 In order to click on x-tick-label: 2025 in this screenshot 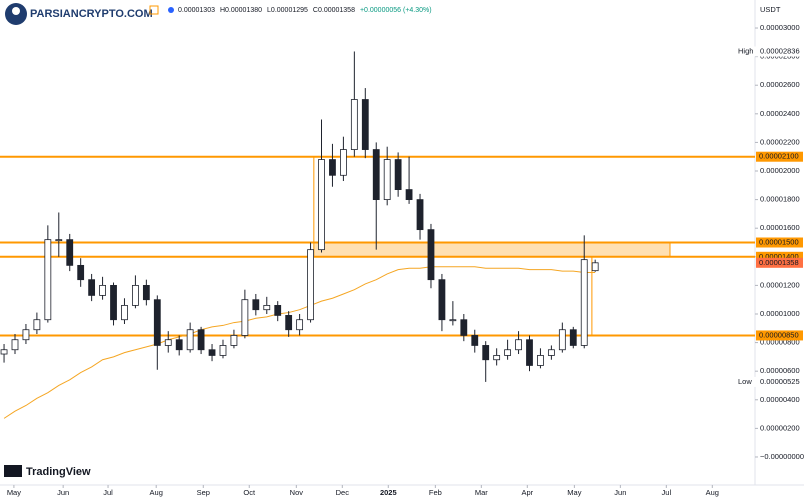, I will do `click(388, 492)`.